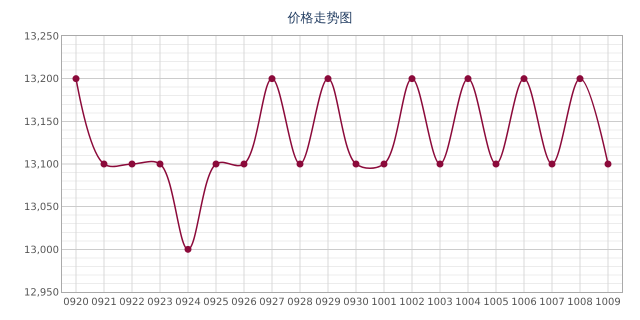 The width and height of the screenshot is (640, 320). What do you see at coordinates (328, 302) in the screenshot?
I see `x-tick-label: 0929` at bounding box center [328, 302].